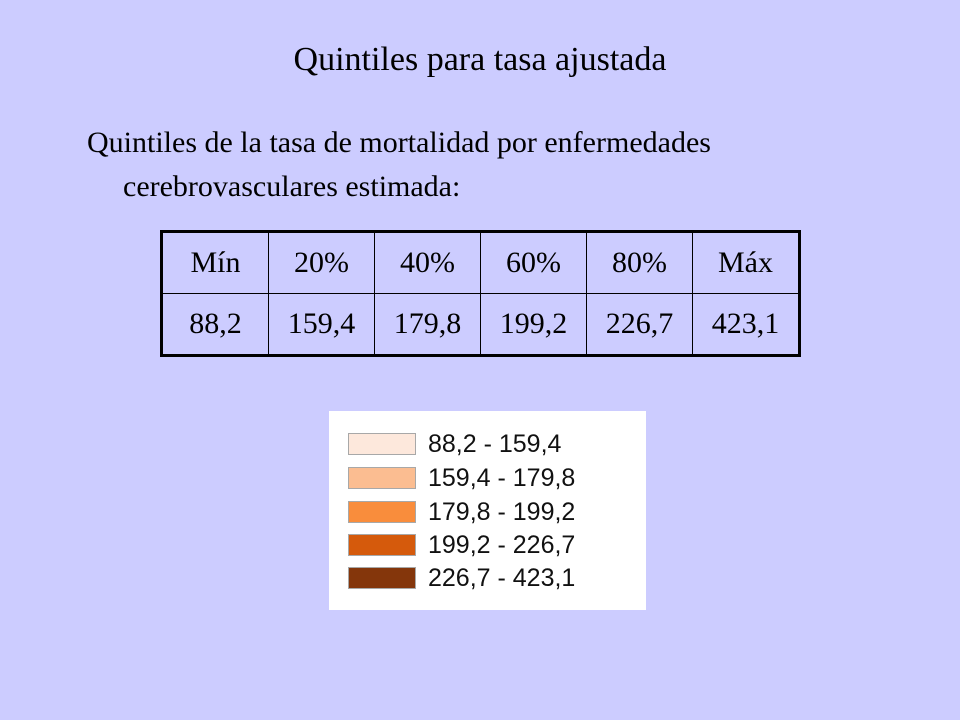 The width and height of the screenshot is (960, 720). I want to click on legend-label: 226,7 - 423,1, so click(502, 577).